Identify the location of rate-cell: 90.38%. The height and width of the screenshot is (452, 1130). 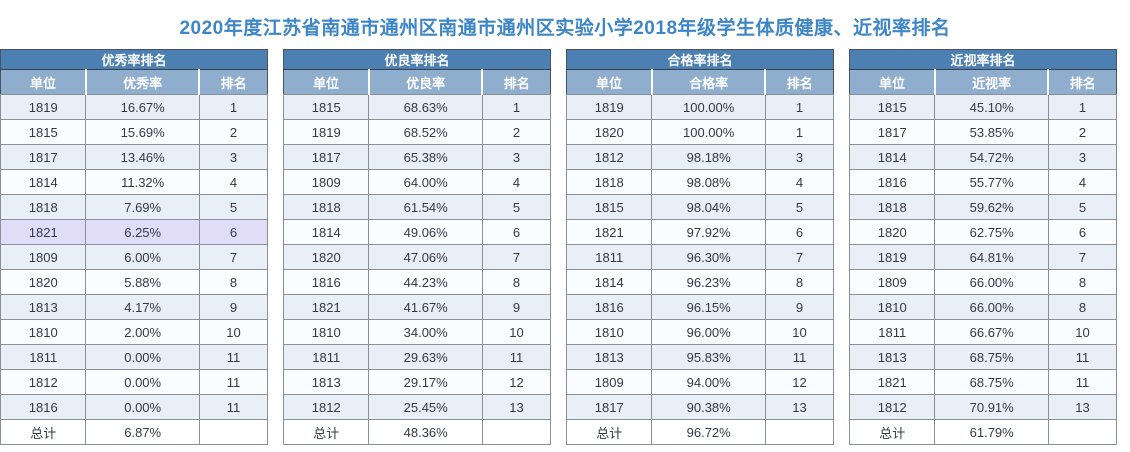
(708, 407).